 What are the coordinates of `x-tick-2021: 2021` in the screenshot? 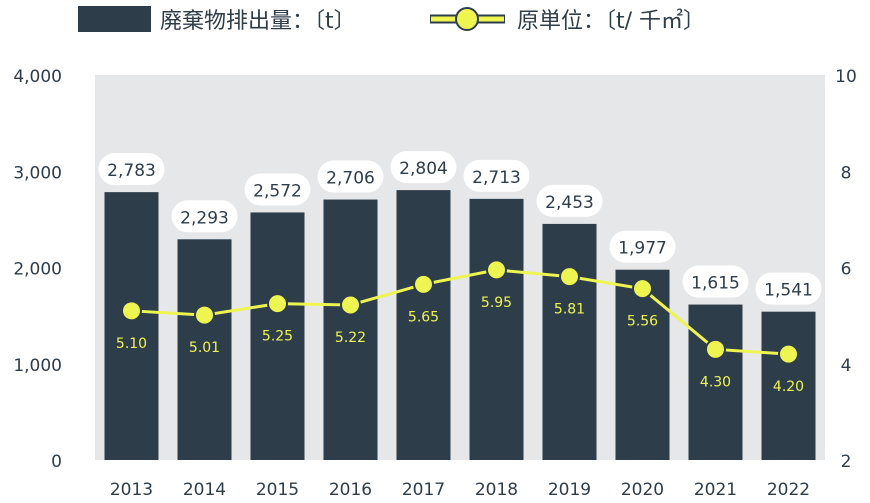 It's located at (715, 490).